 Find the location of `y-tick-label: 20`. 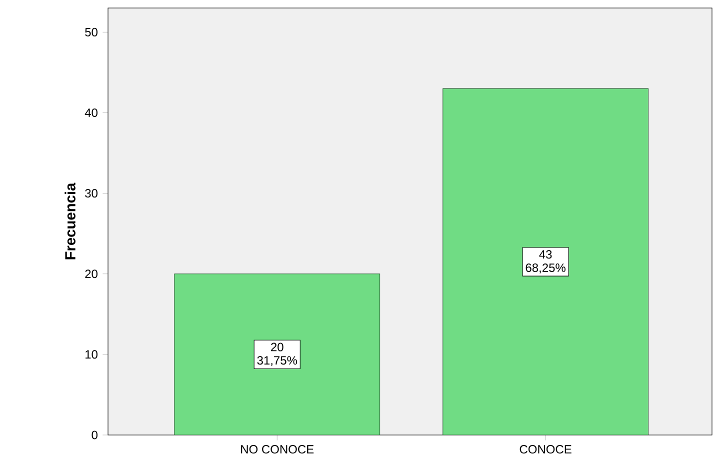

y-tick-label: 20 is located at coordinates (91, 274).